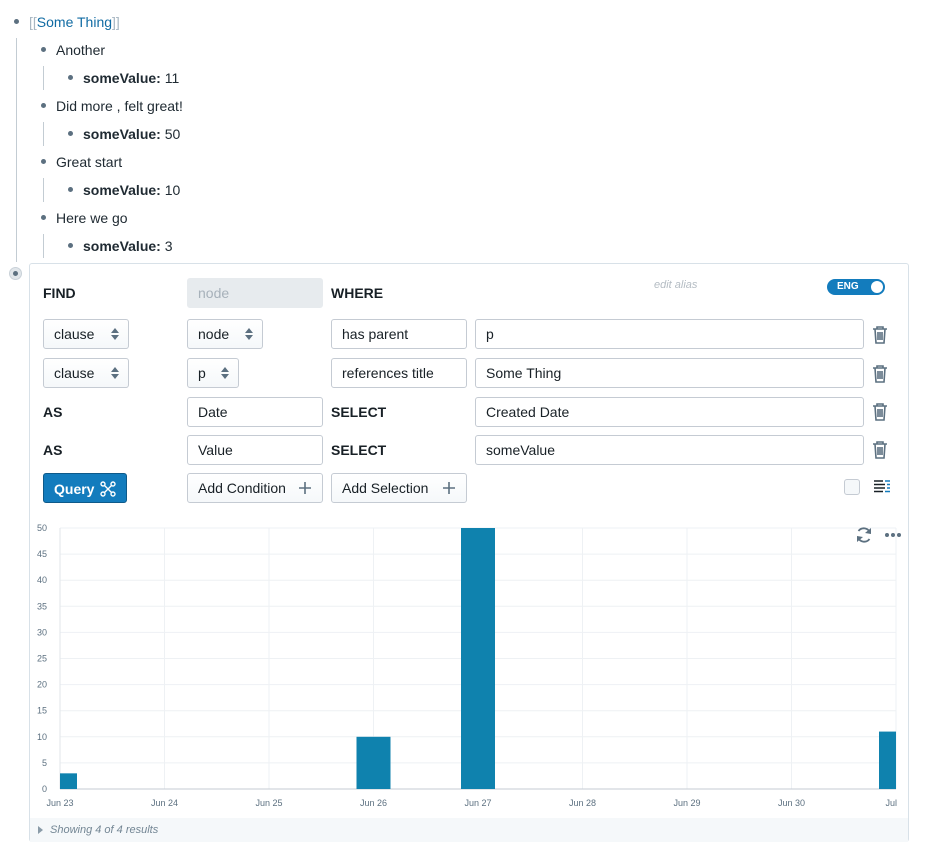  What do you see at coordinates (42, 632) in the screenshot?
I see `y-tick-label: 30` at bounding box center [42, 632].